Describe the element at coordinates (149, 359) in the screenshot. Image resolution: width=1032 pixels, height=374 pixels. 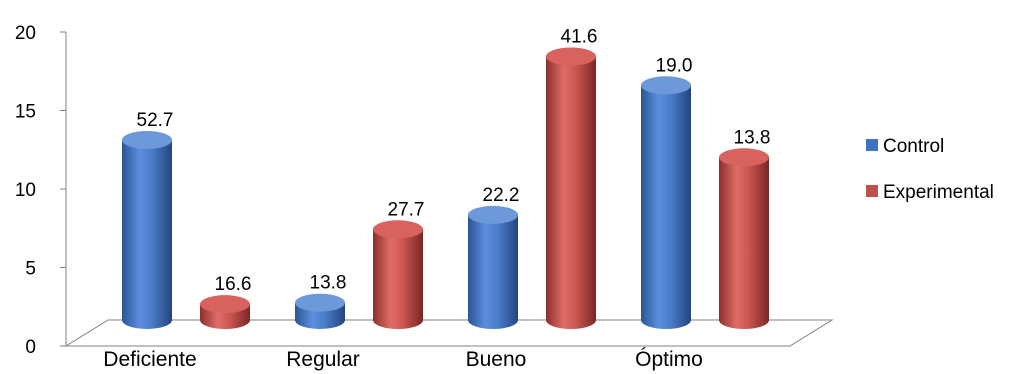
I see `category-label: Deficiente` at that location.